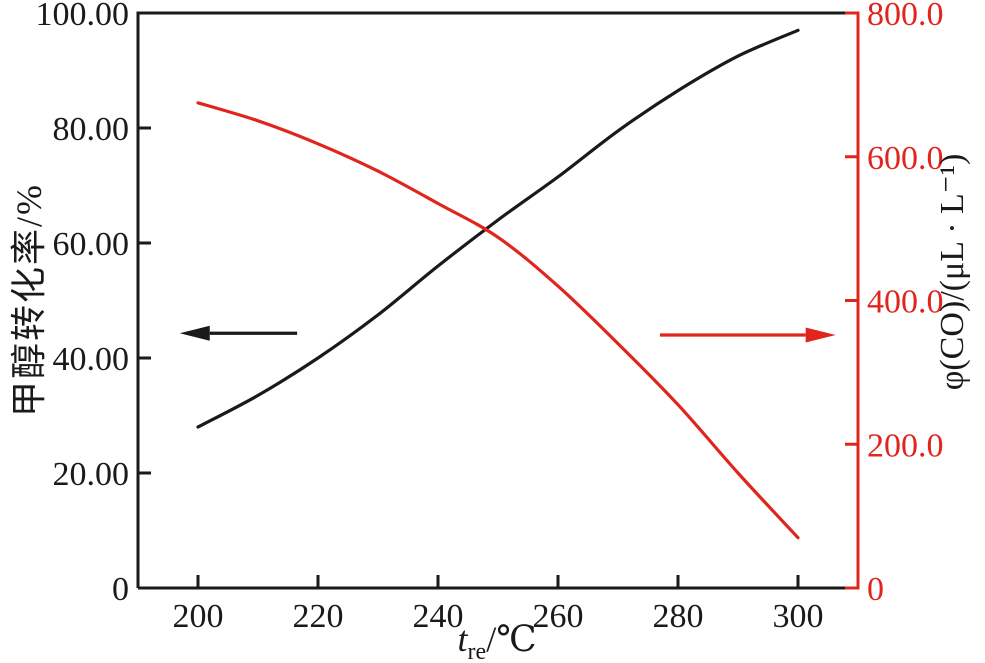 The height and width of the screenshot is (663, 985). What do you see at coordinates (511, 639) in the screenshot?
I see `x-axis-unit: /℃` at bounding box center [511, 639].